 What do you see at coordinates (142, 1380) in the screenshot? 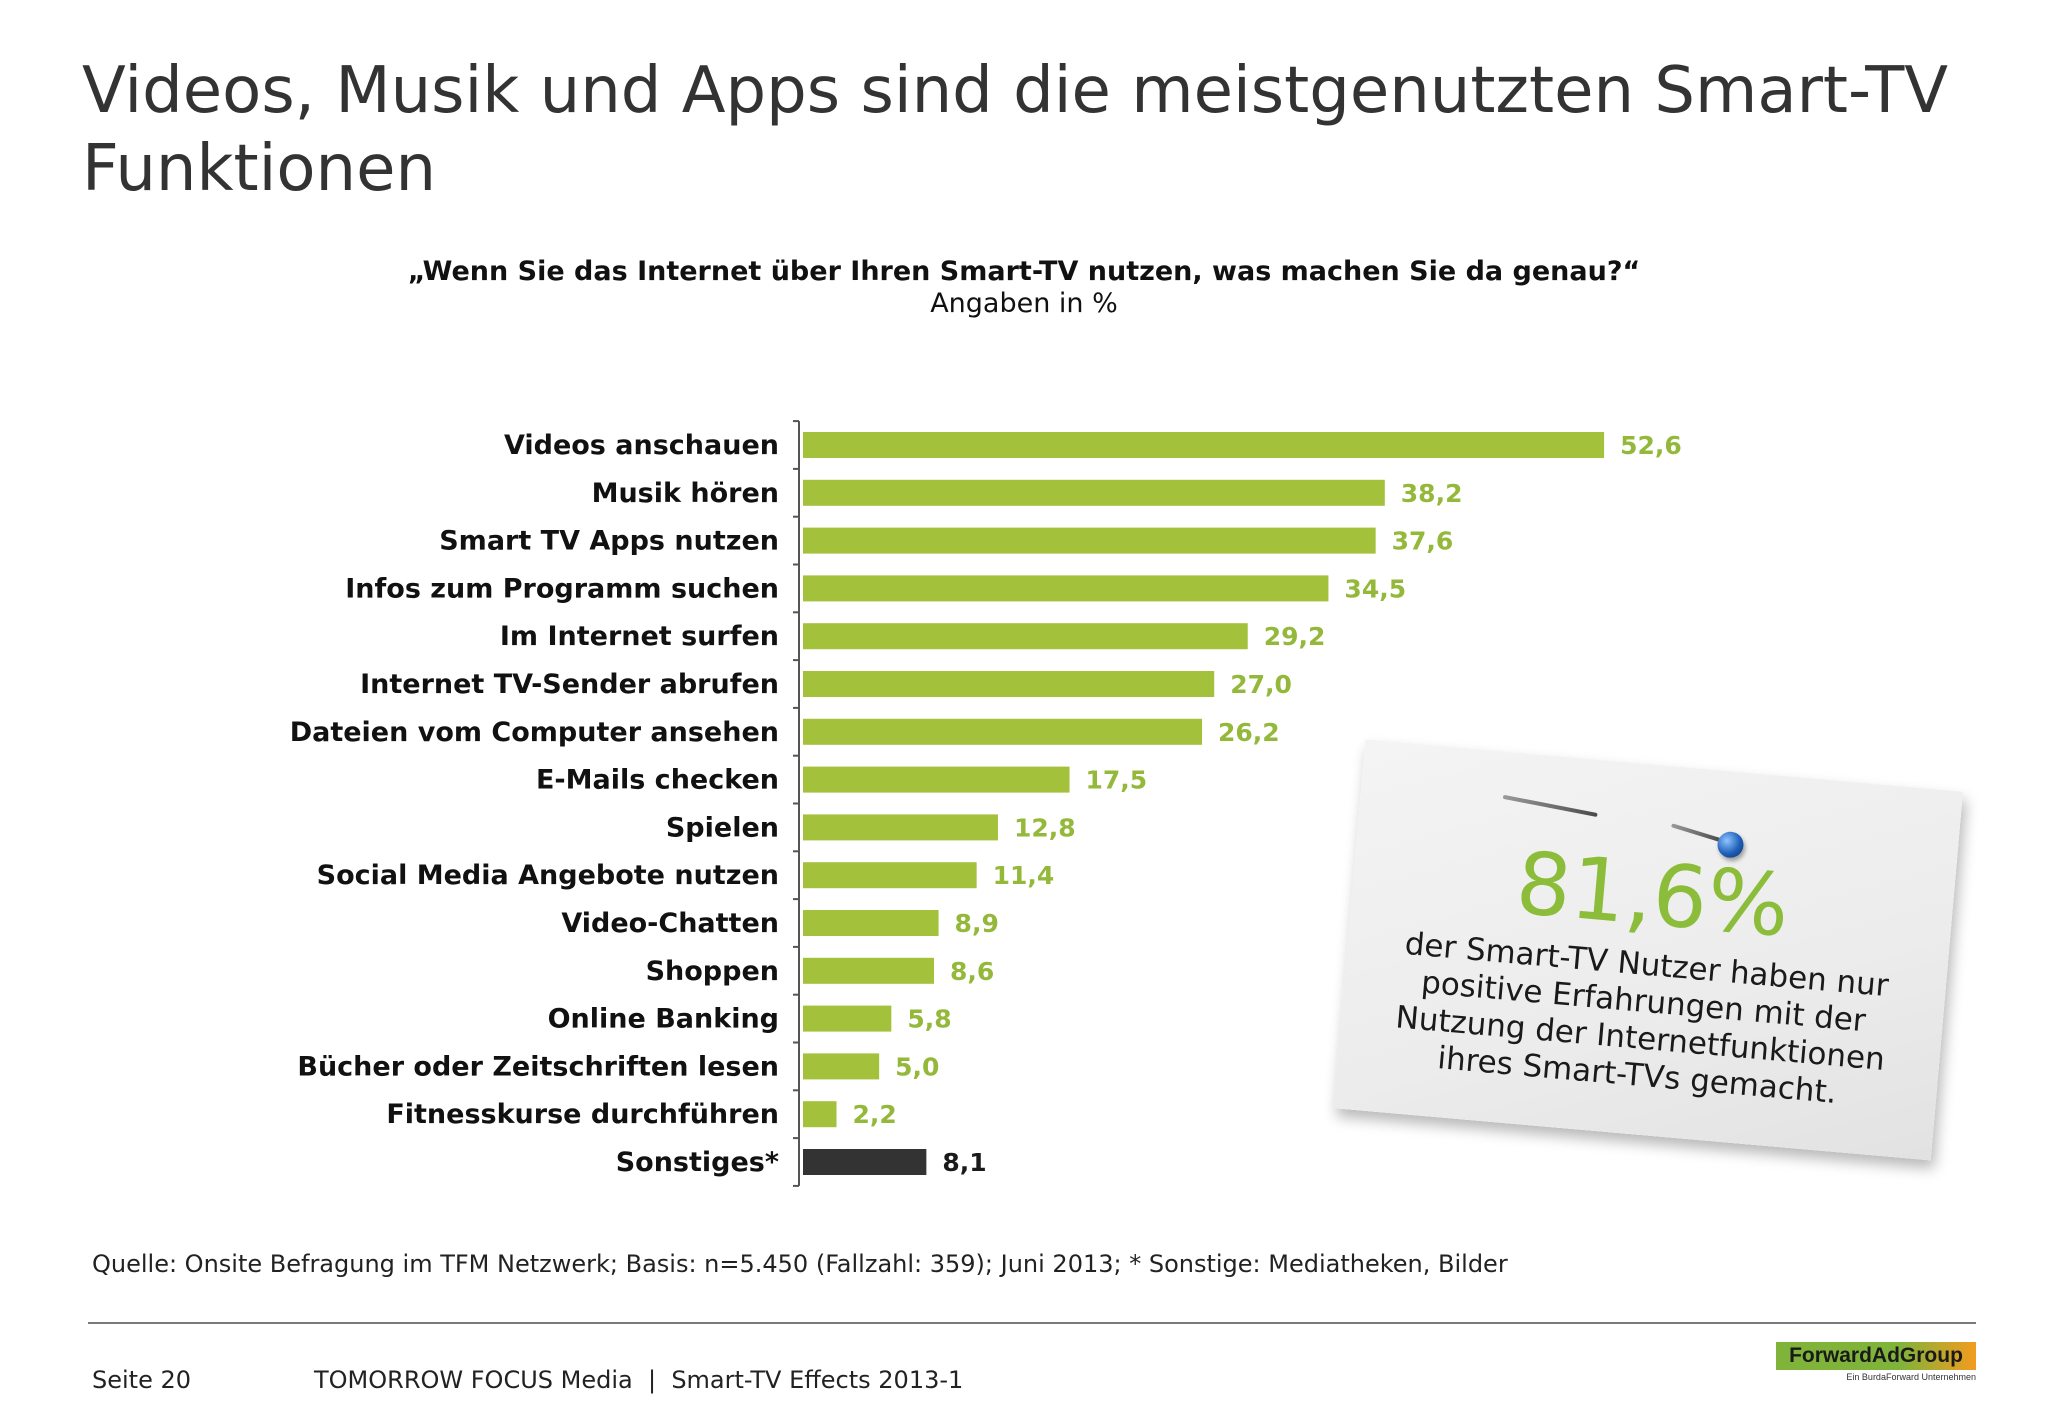
I see `page-number: Seite 20` at bounding box center [142, 1380].